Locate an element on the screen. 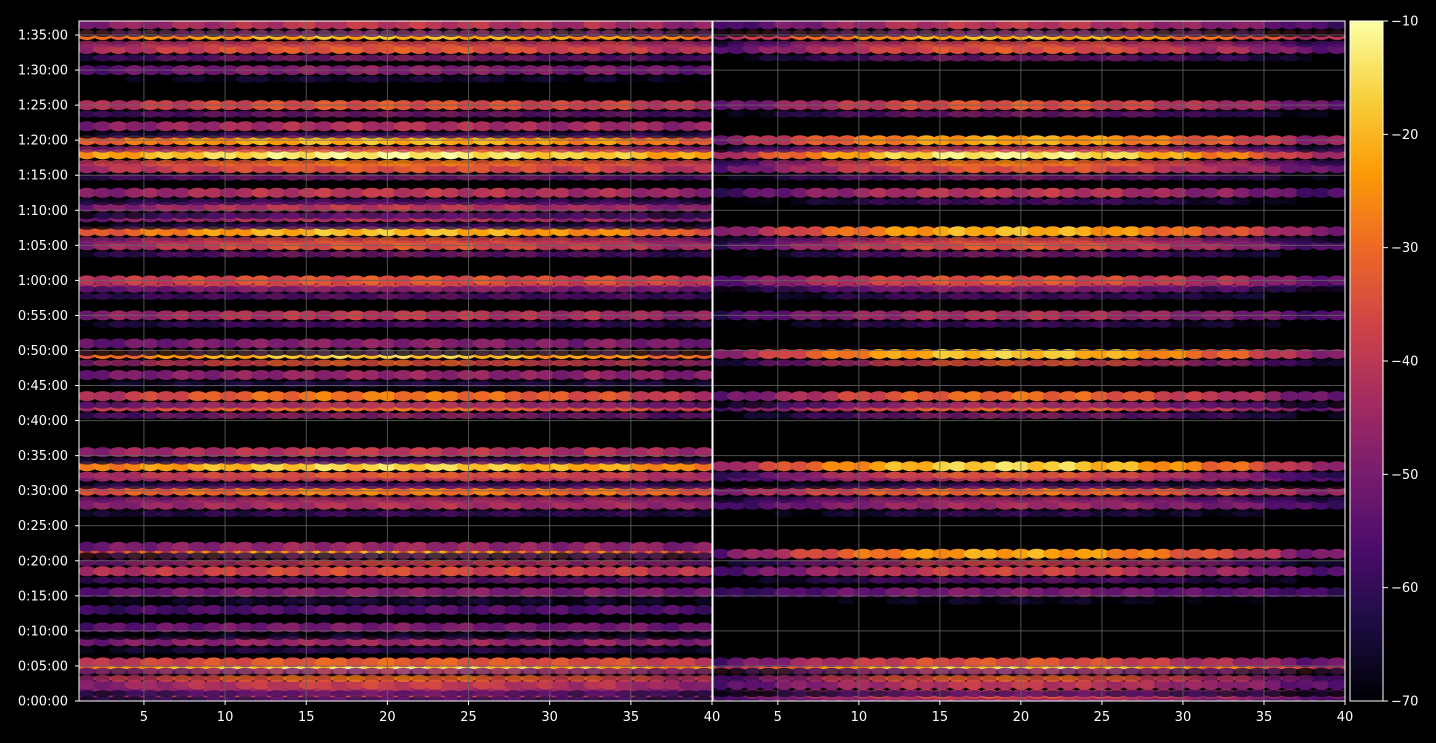 Image resolution: width=1436 pixels, height=743 pixels. x-tick-label: 10 is located at coordinates (225, 717).